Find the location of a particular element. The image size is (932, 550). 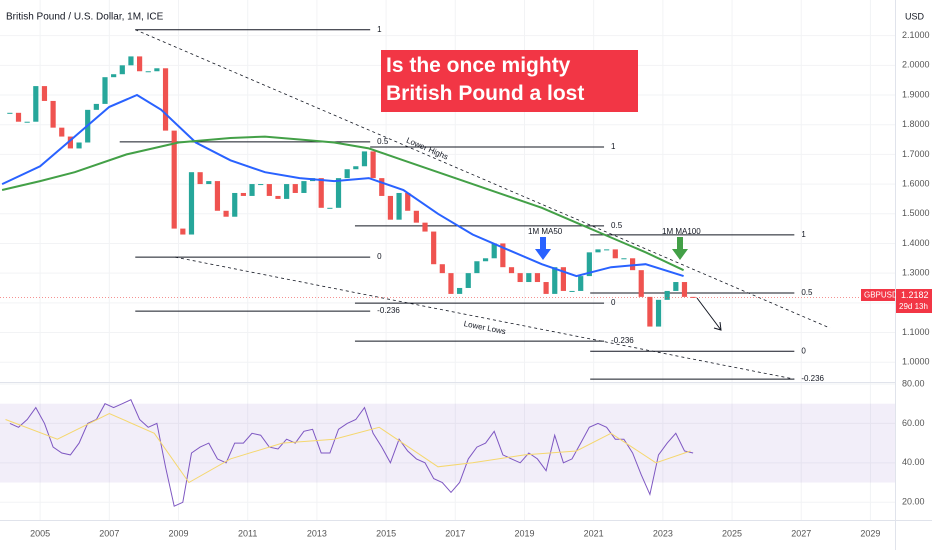

y-tick-label: 1.1000 is located at coordinates (916, 332).